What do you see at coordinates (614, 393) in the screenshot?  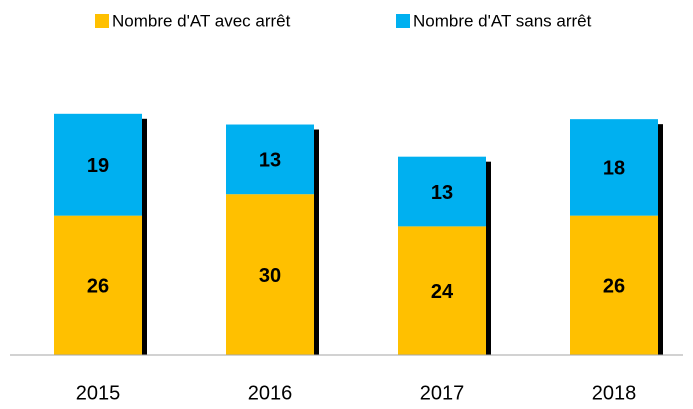 I see `x-tick-label: 2018` at bounding box center [614, 393].